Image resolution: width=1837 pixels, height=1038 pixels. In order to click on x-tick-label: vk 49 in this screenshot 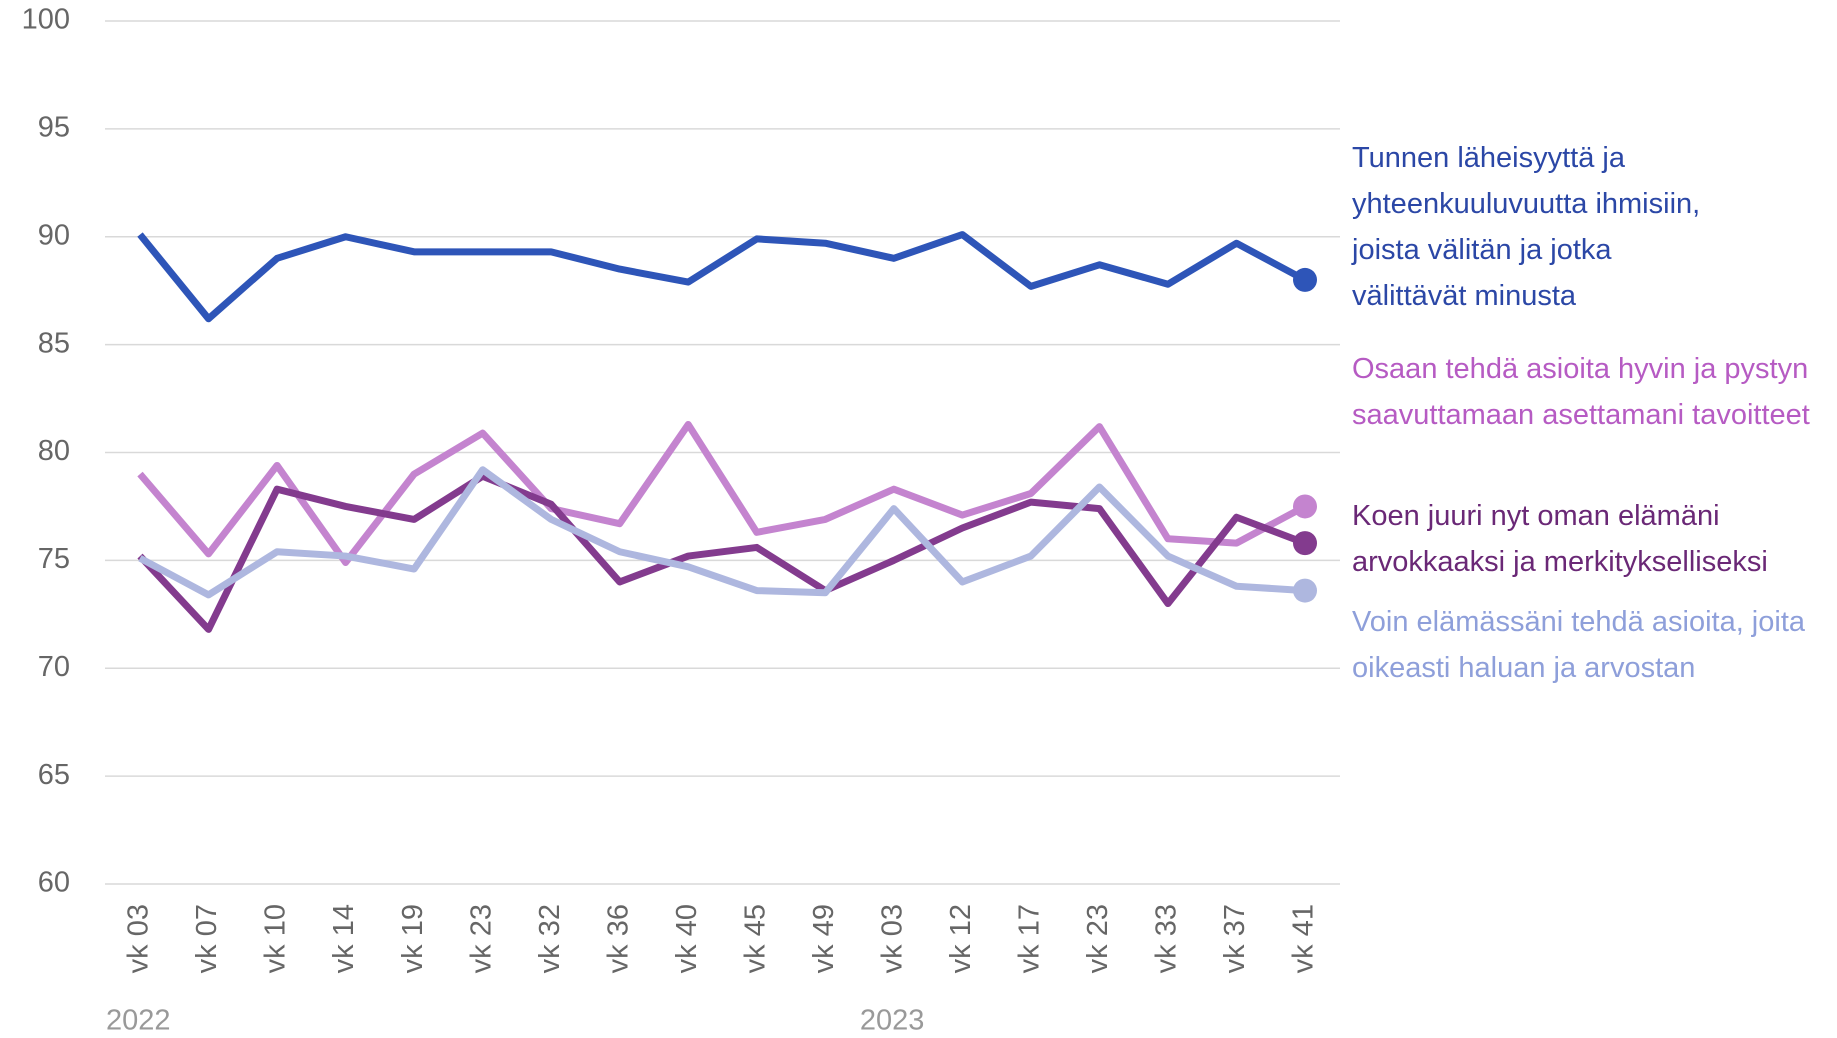, I will do `click(824, 938)`.